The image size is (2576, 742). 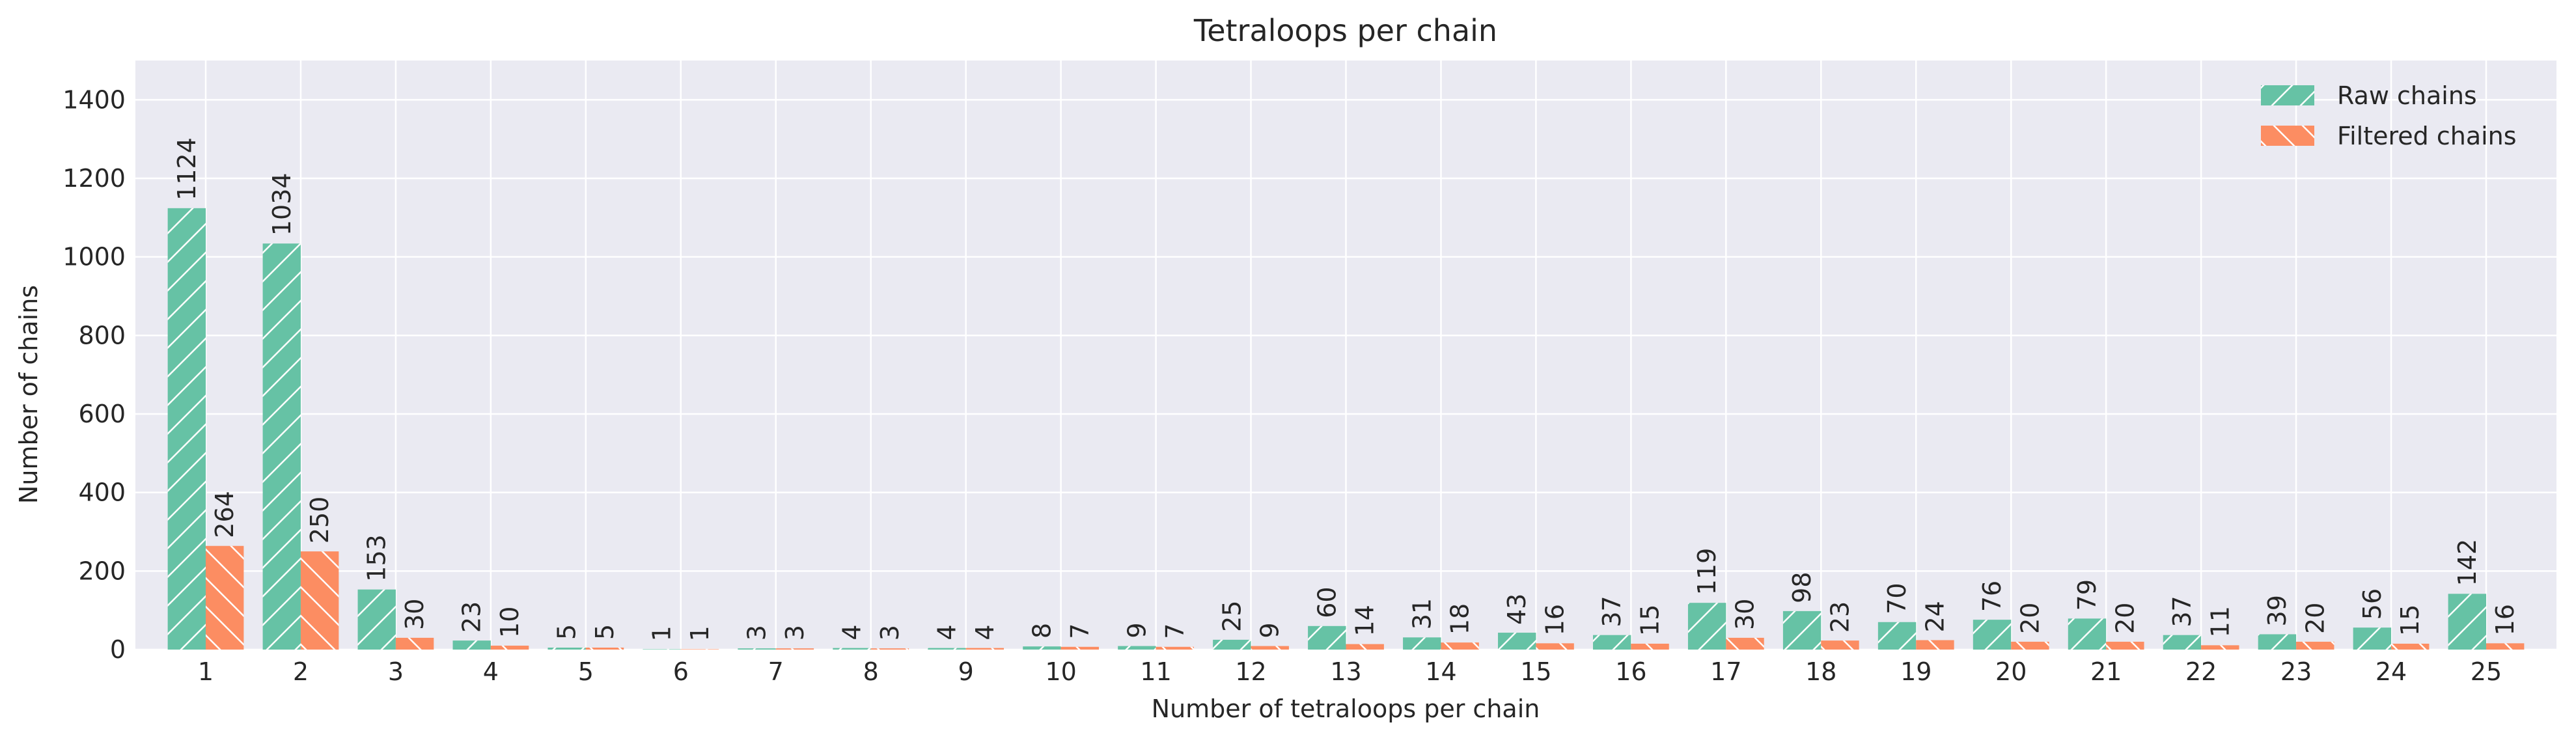 I want to click on x-tick-label: 2, so click(x=301, y=671).